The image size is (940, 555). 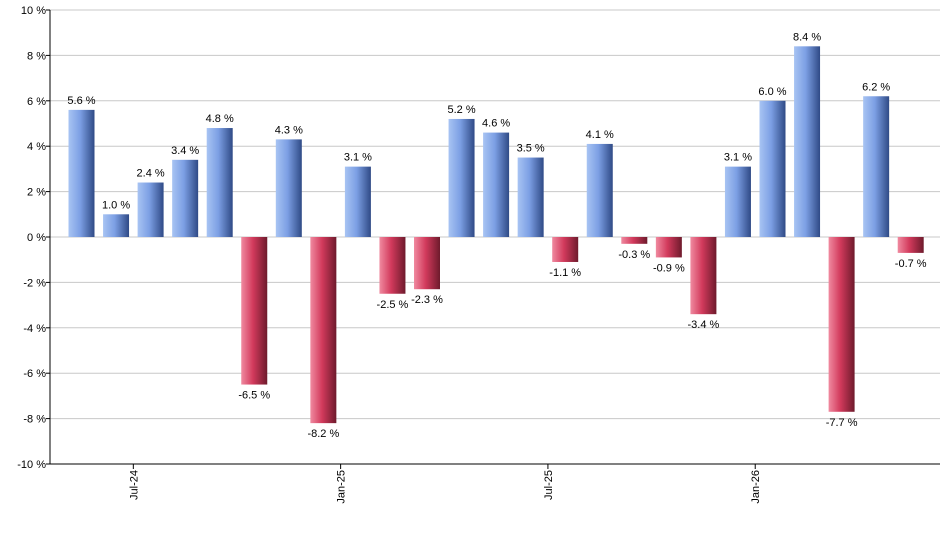 I want to click on y-tick-label: 8 %, so click(x=36, y=56).